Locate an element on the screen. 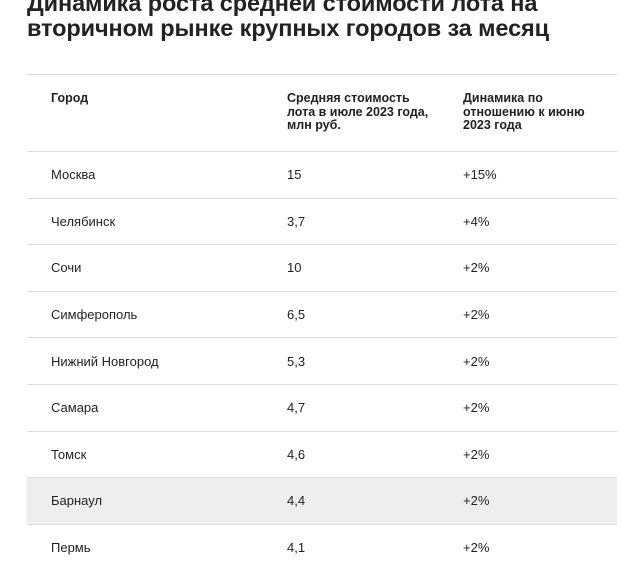 Image resolution: width=623 pixels, height=571 pixels. cell-price: 4,6 is located at coordinates (296, 454).